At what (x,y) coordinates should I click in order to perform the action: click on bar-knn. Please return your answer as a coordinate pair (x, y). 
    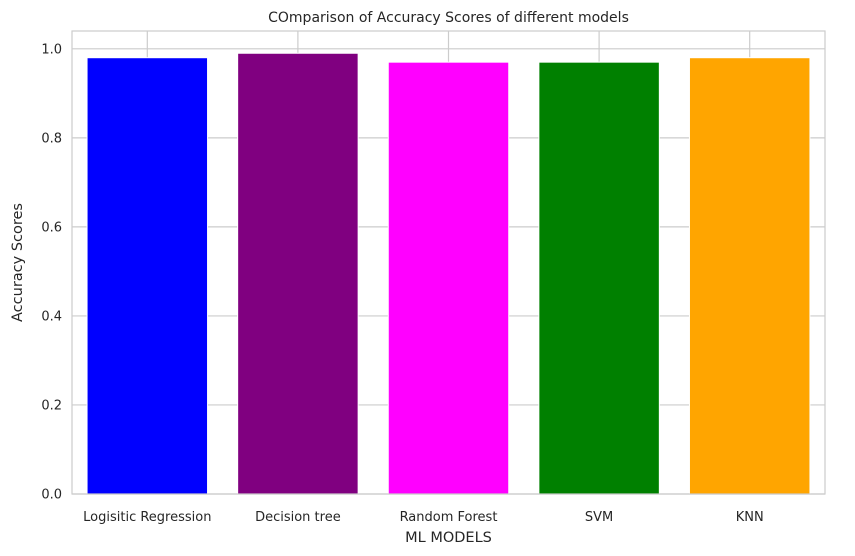
    Looking at the image, I should click on (749, 276).